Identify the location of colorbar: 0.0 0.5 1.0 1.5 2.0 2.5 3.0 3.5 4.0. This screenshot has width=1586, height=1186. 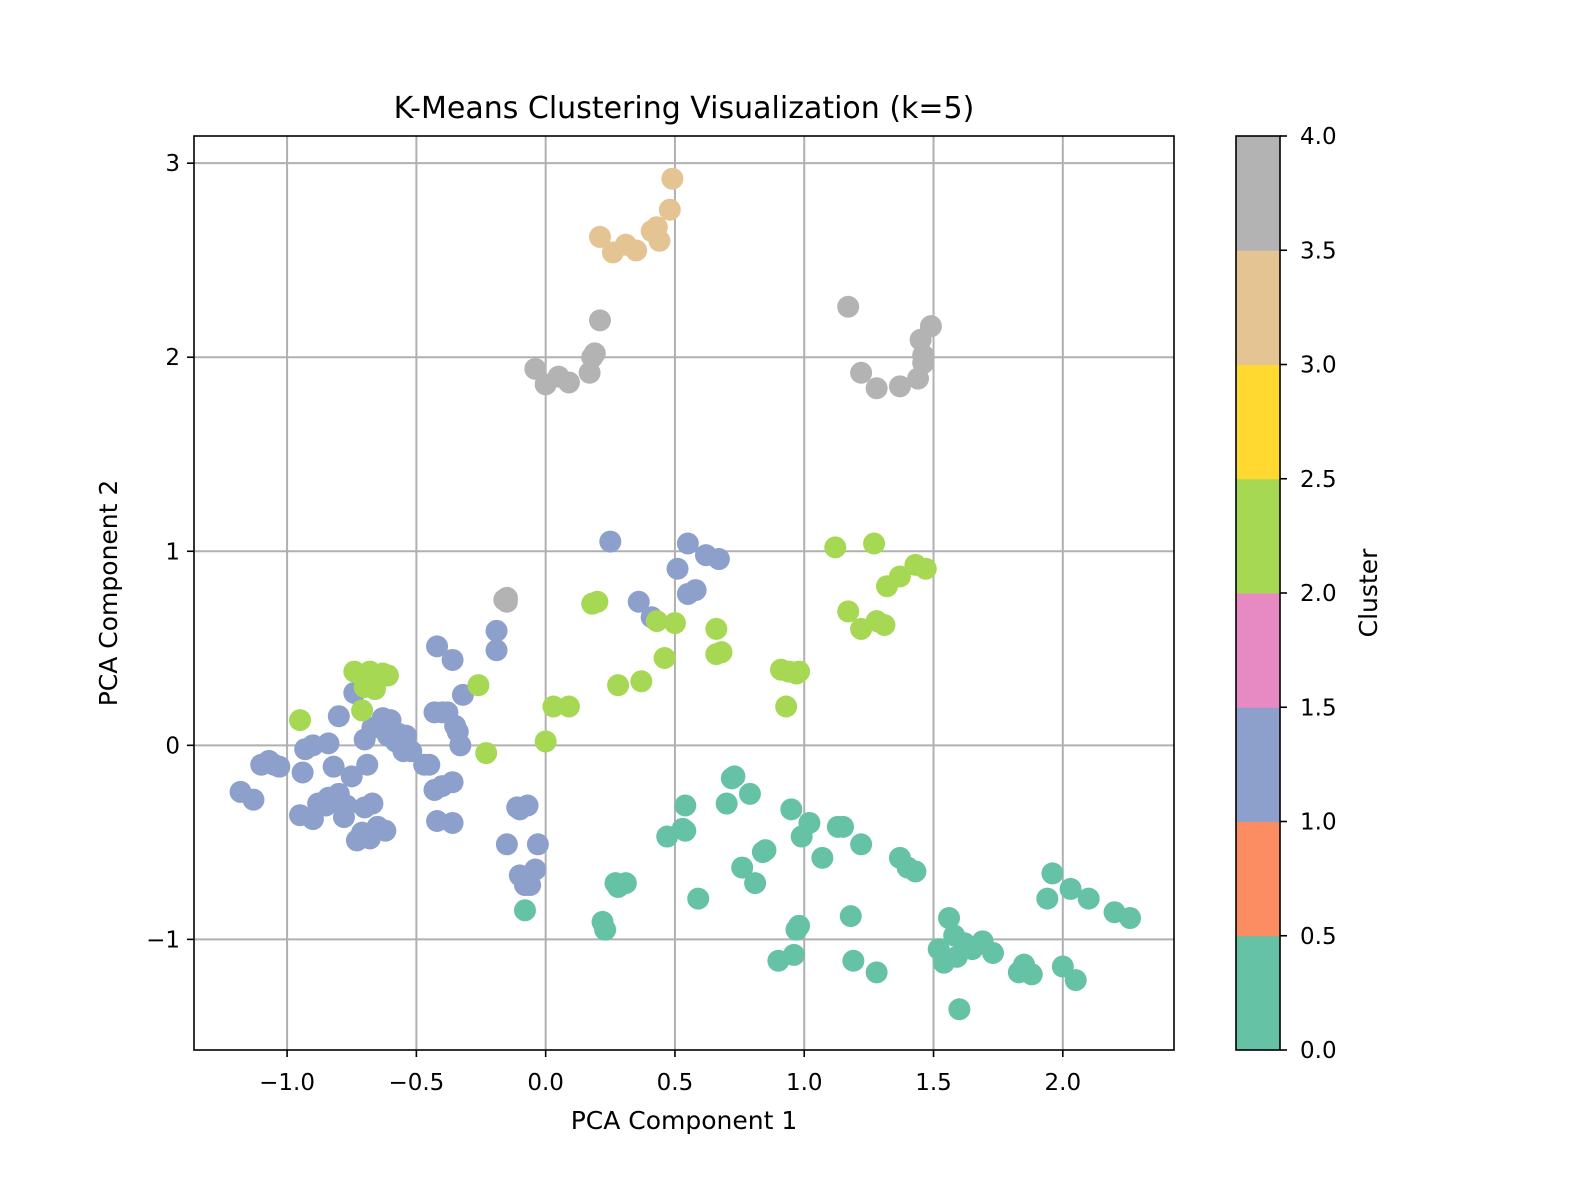
(1286, 594).